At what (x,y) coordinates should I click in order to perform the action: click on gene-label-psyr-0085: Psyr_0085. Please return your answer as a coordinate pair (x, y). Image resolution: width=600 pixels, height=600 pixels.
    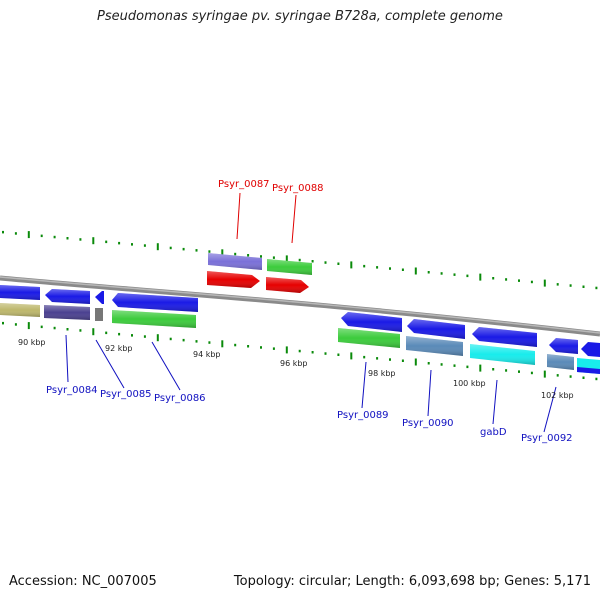
    Looking at the image, I should click on (126, 394).